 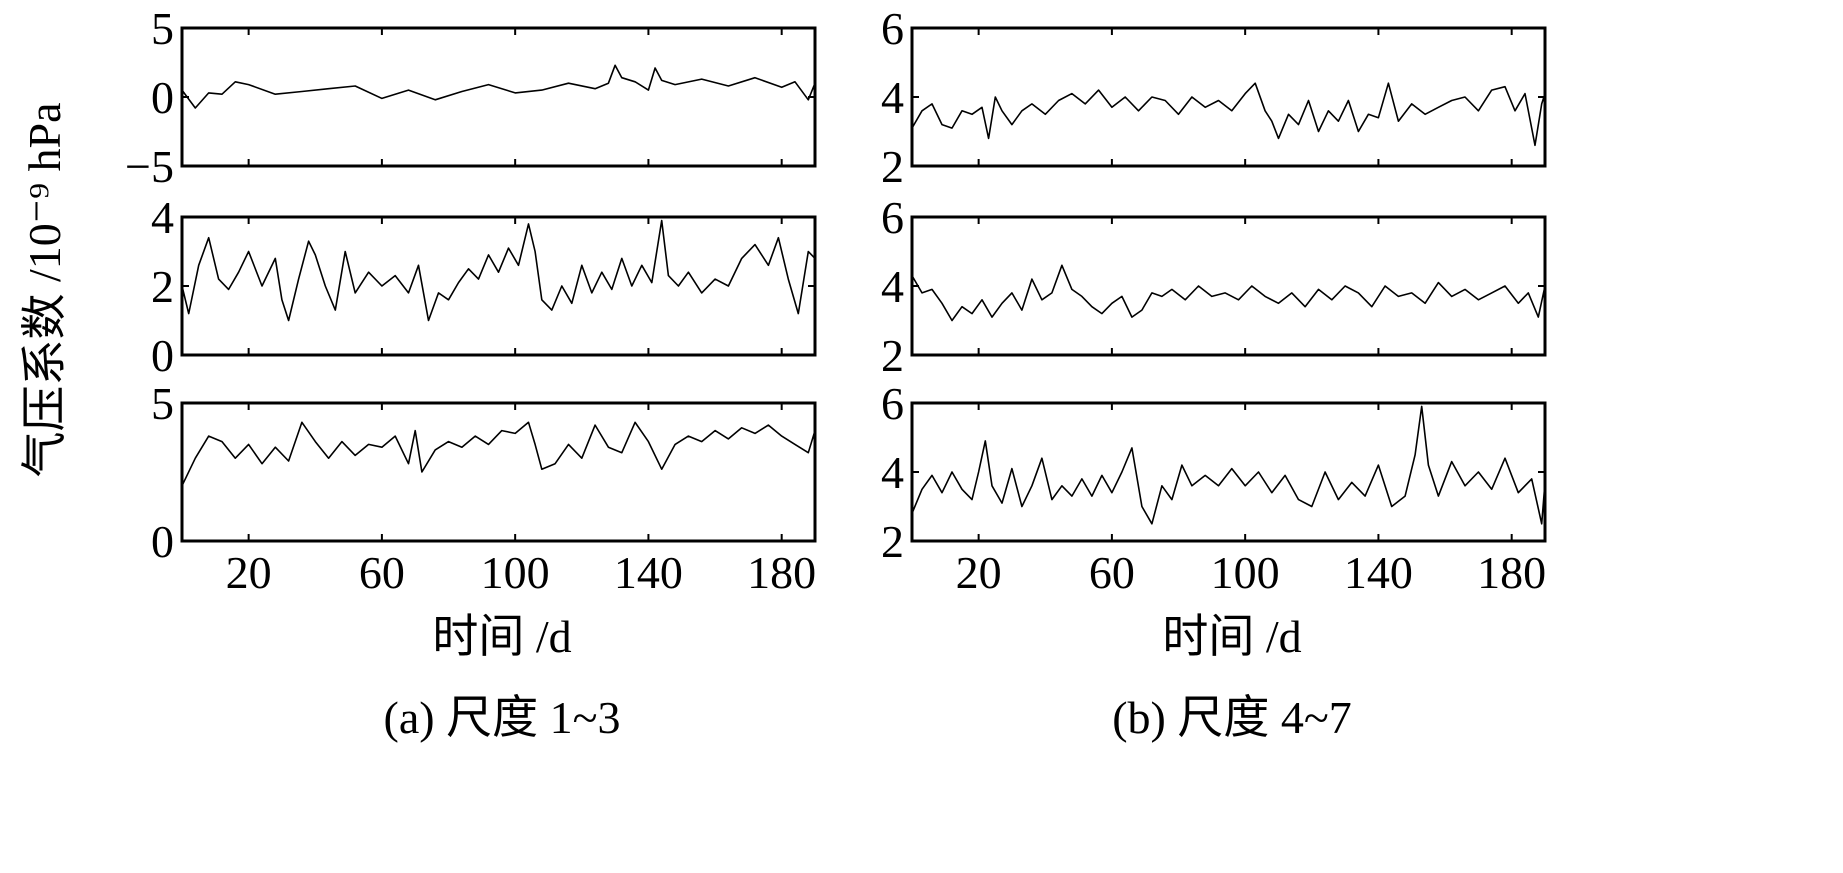 What do you see at coordinates (1231, 636) in the screenshot?
I see `x-axis-title-b: 时间 /d` at bounding box center [1231, 636].